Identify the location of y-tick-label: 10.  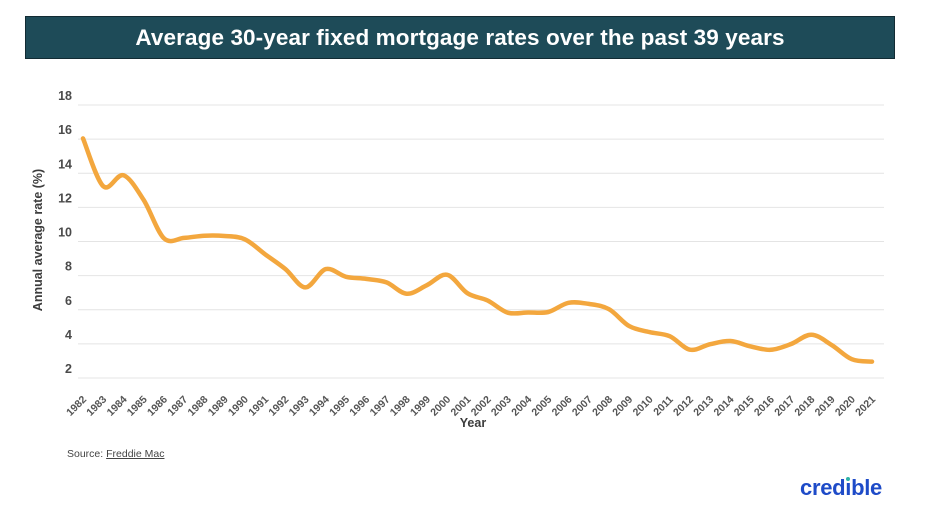
(65, 233).